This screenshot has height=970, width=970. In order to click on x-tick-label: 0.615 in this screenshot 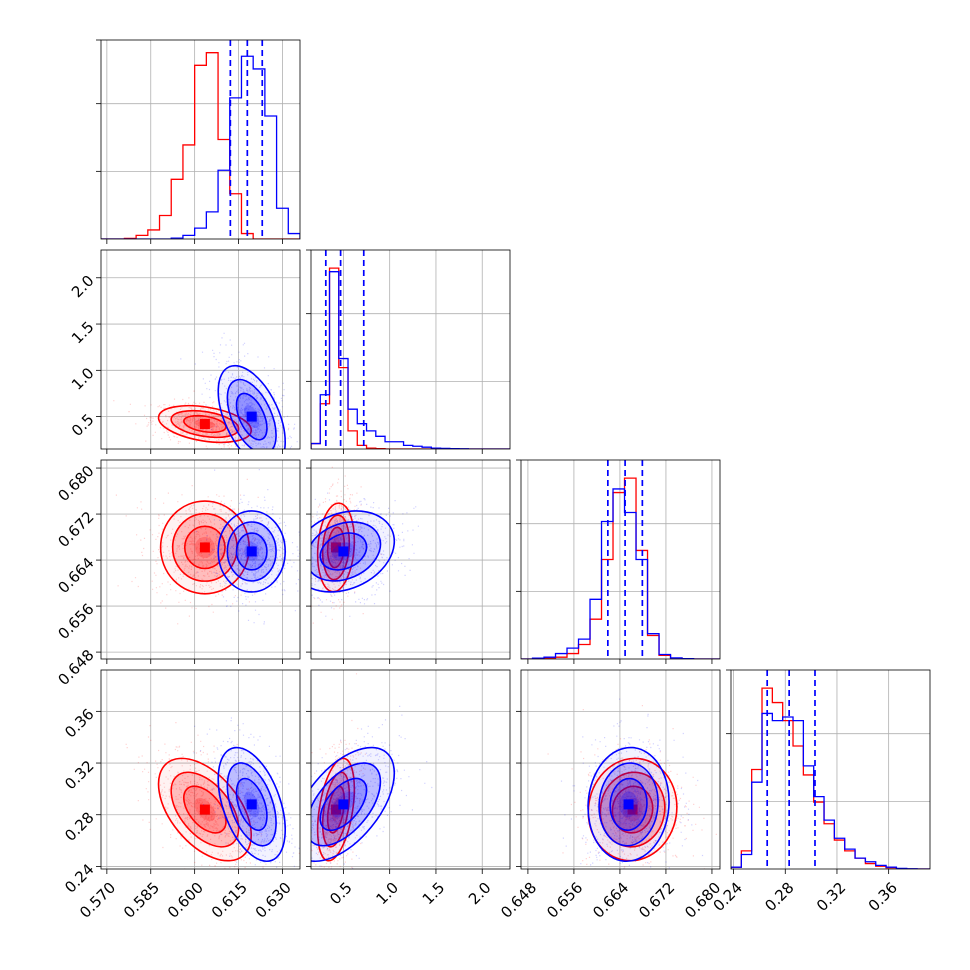, I will do `click(229, 900)`.